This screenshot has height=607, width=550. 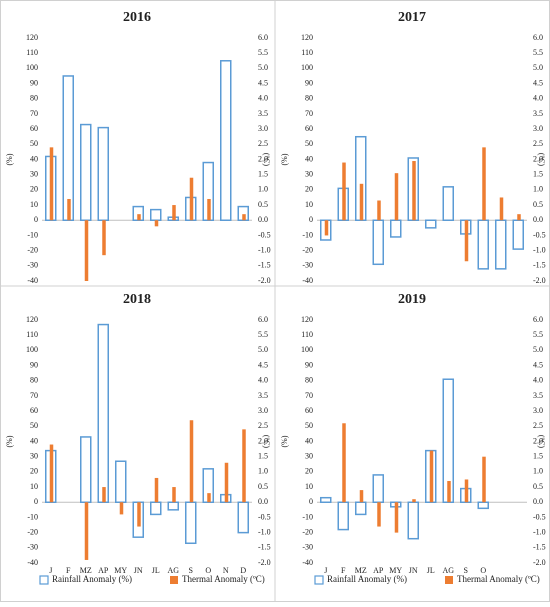 What do you see at coordinates (264, 562) in the screenshot?
I see `y2-tick-label: -2.0` at bounding box center [264, 562].